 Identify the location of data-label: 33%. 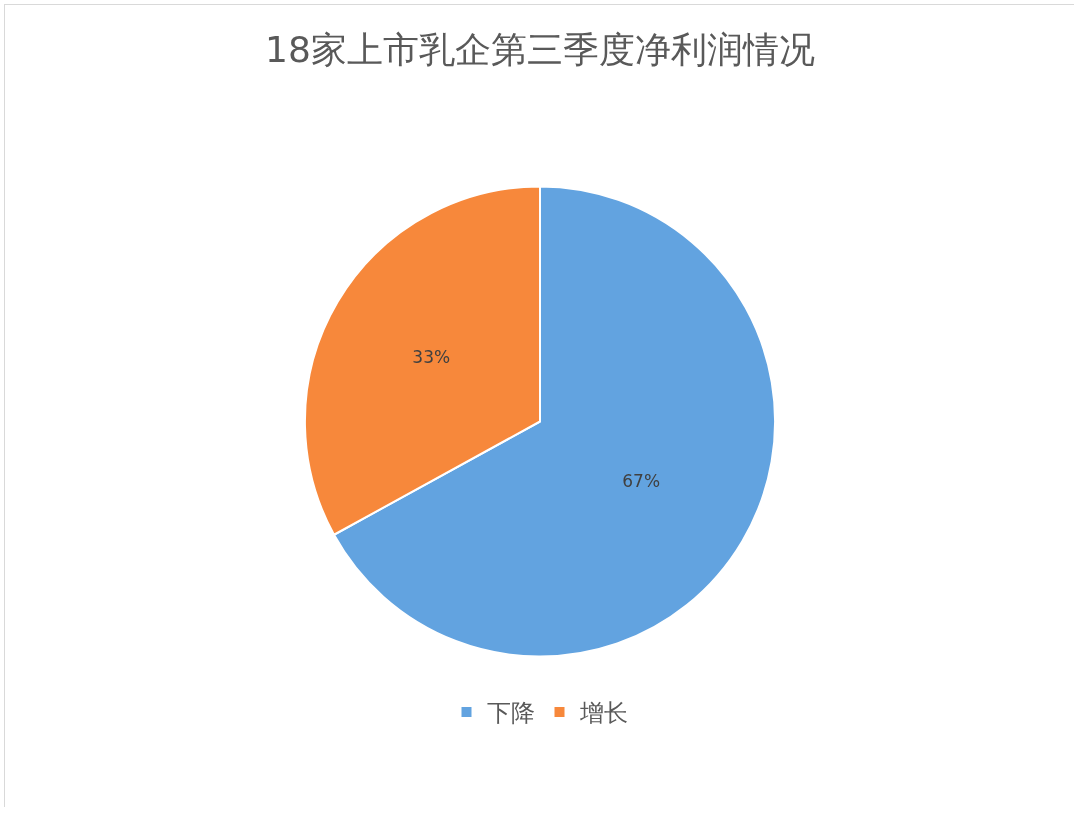
(431, 357).